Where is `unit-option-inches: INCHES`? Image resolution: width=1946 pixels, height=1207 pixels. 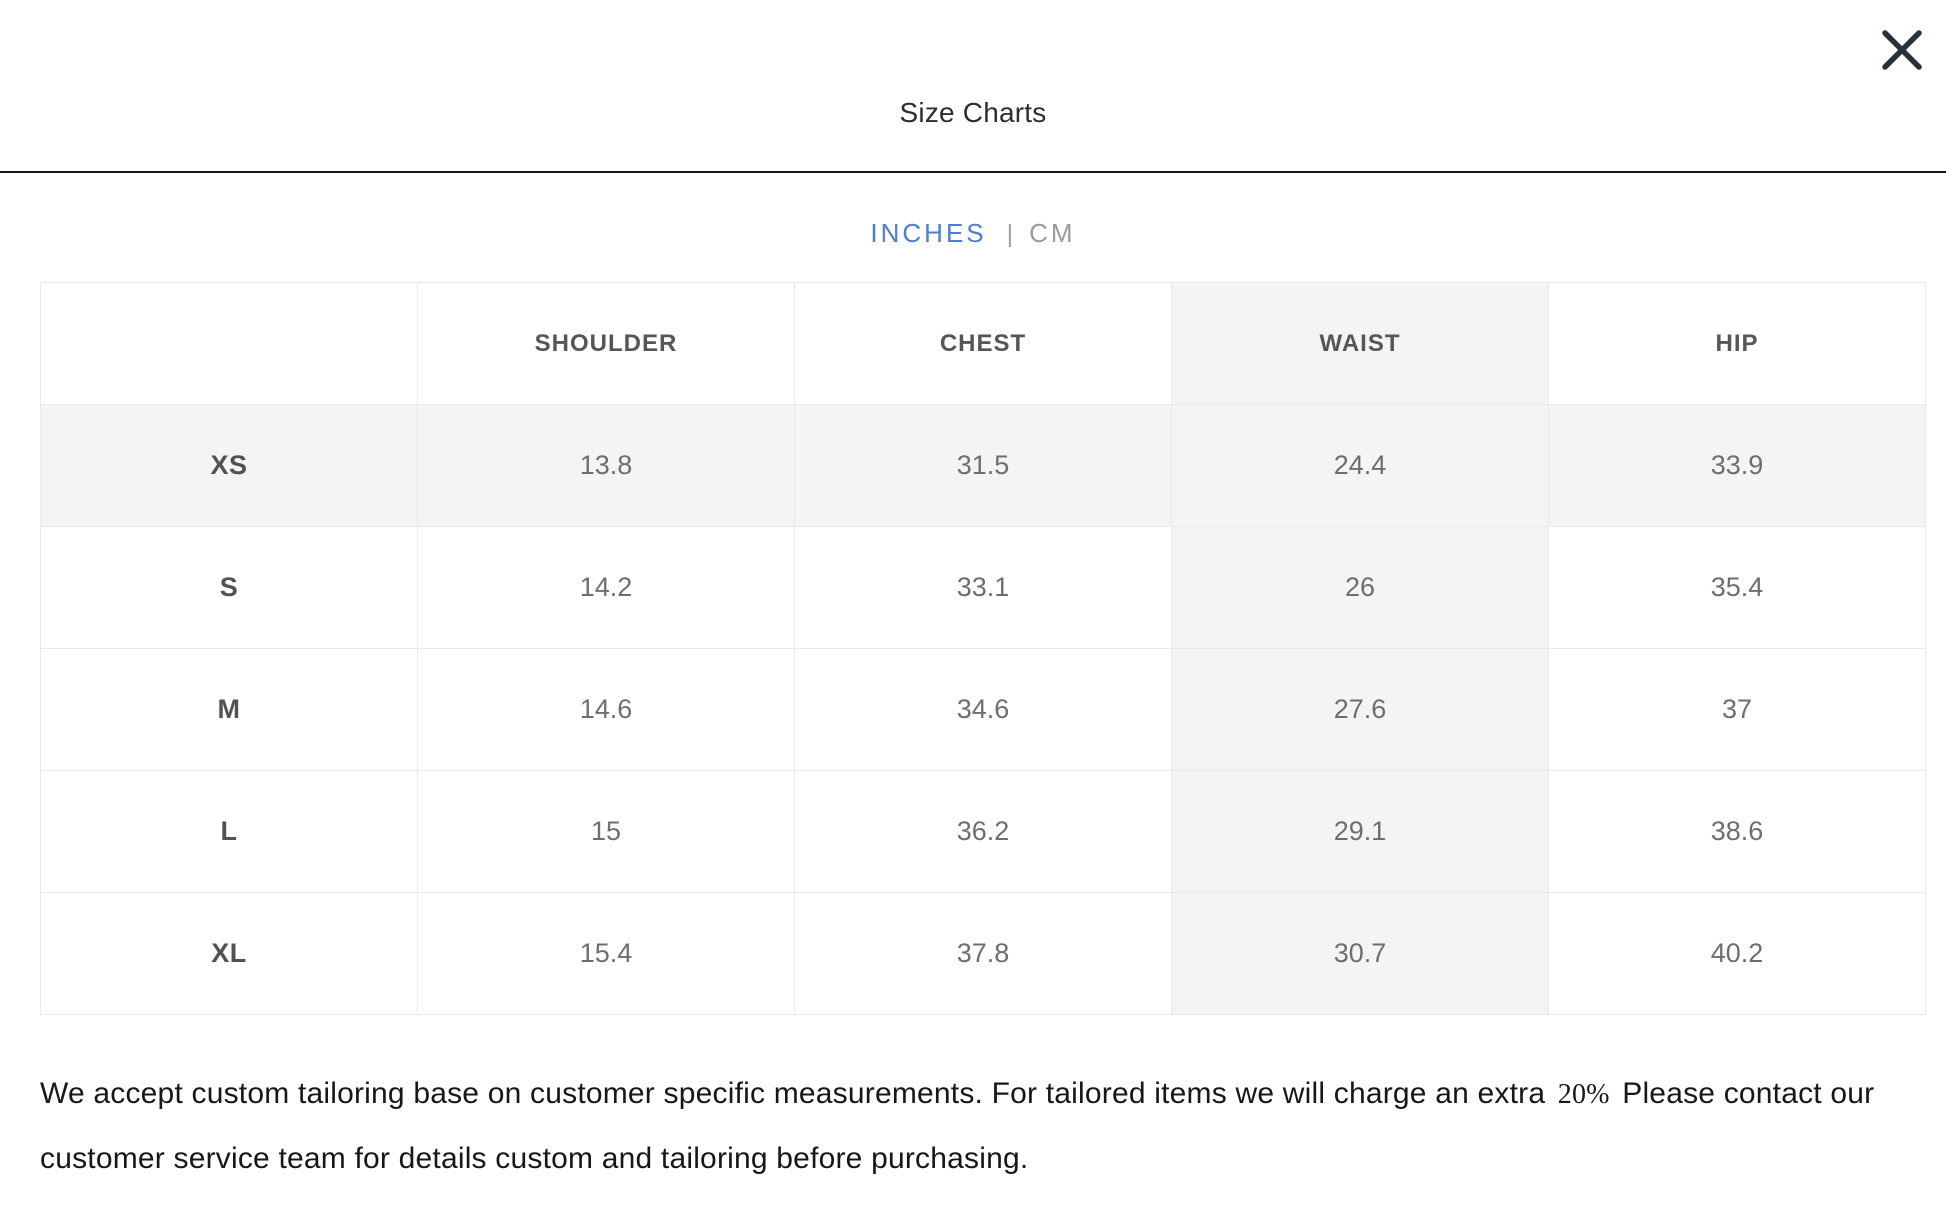
unit-option-inches: INCHES is located at coordinates (928, 233).